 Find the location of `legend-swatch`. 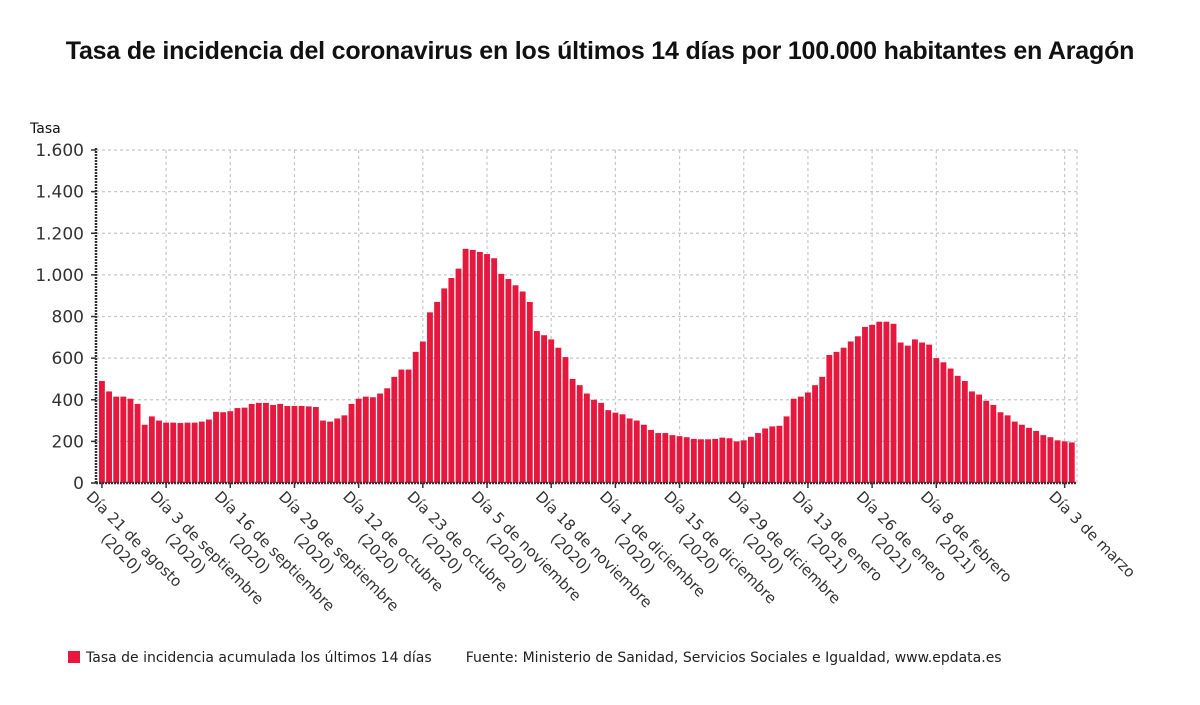

legend-swatch is located at coordinates (74, 657).